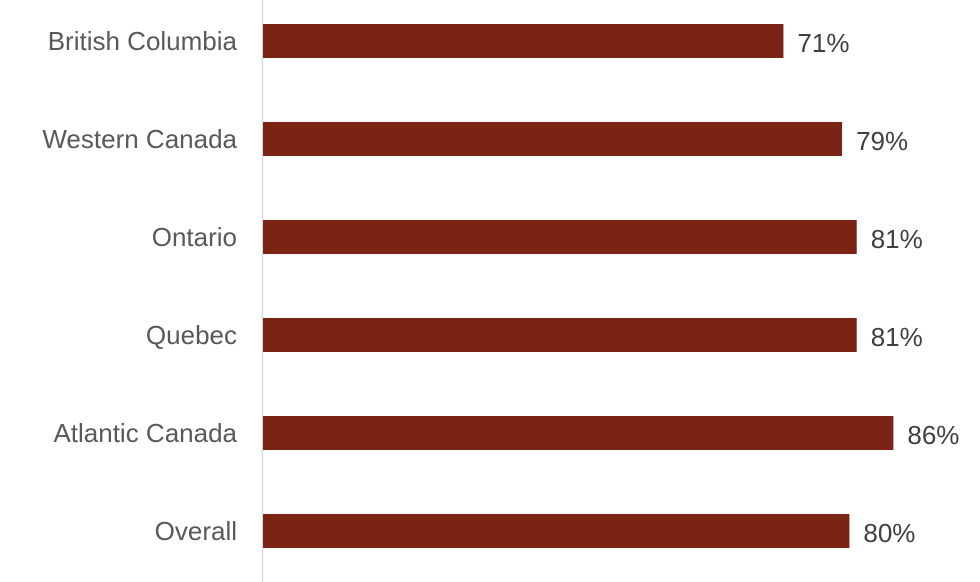 The height and width of the screenshot is (582, 980). Describe the element at coordinates (145, 433) in the screenshot. I see `category-label: Atlantic Canada` at that location.